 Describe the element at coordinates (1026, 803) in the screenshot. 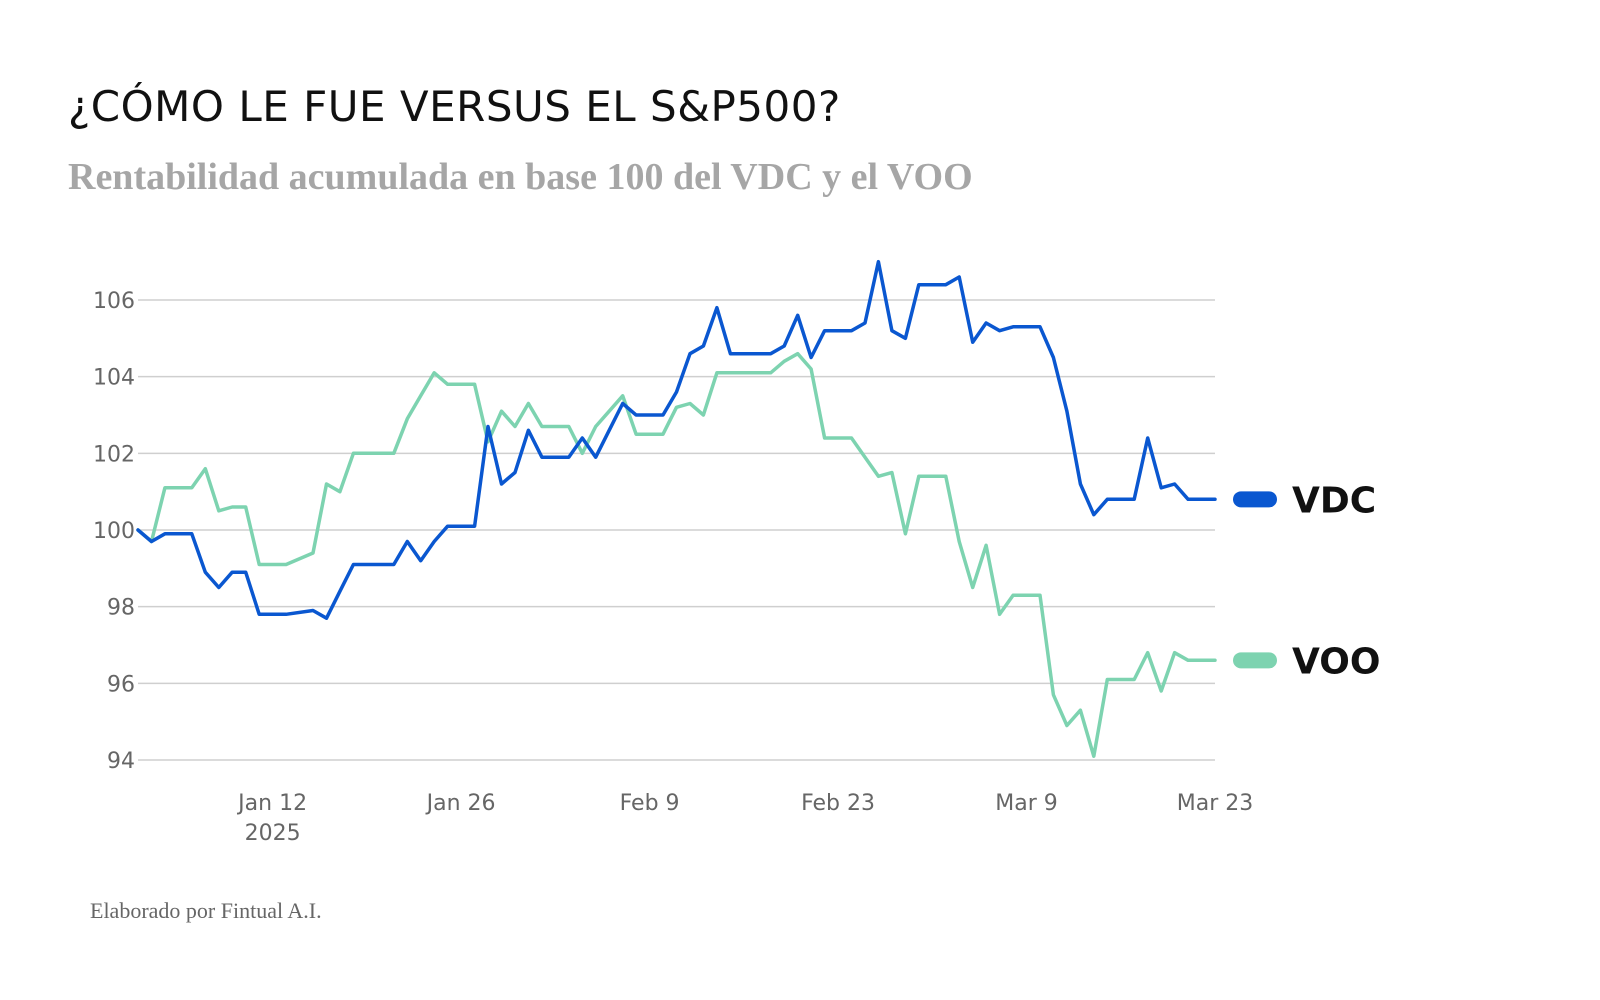

I see `x-tick-label: Mar 9` at that location.